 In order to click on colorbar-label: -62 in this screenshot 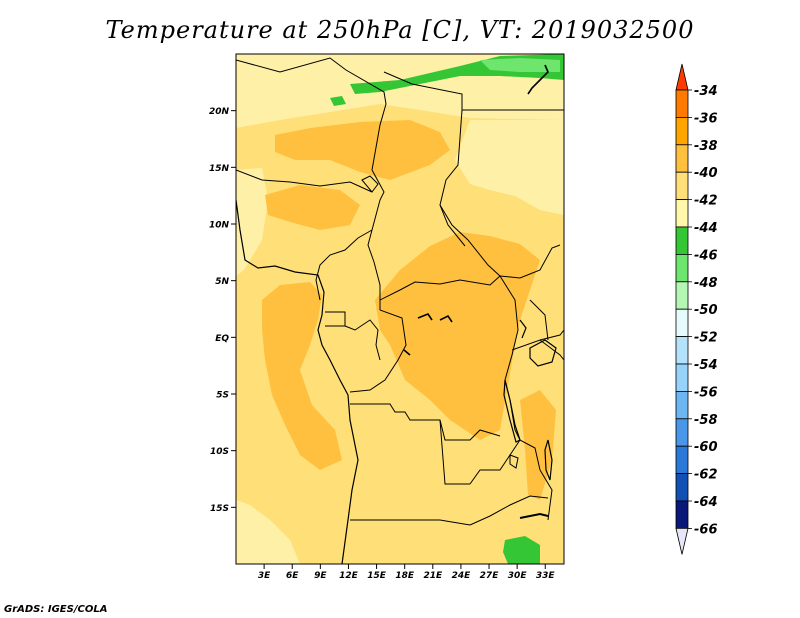, I will do `click(706, 475)`.